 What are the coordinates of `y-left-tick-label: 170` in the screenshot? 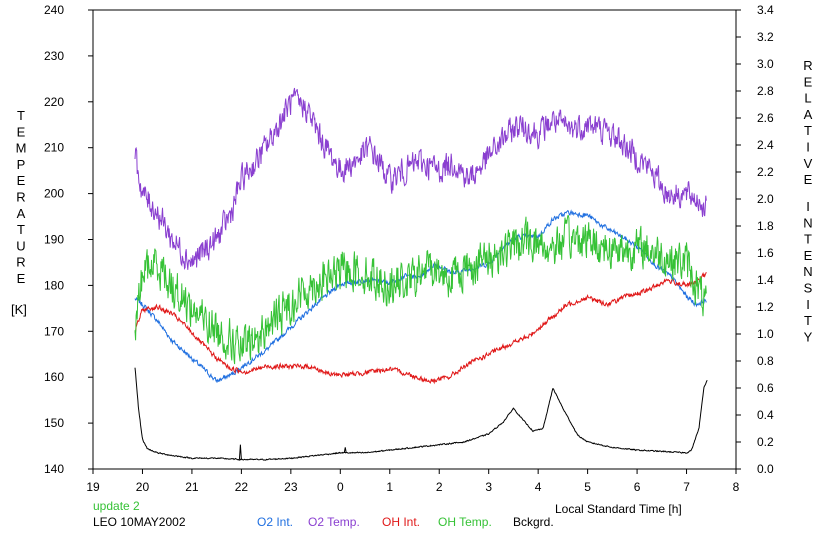 It's located at (54, 331).